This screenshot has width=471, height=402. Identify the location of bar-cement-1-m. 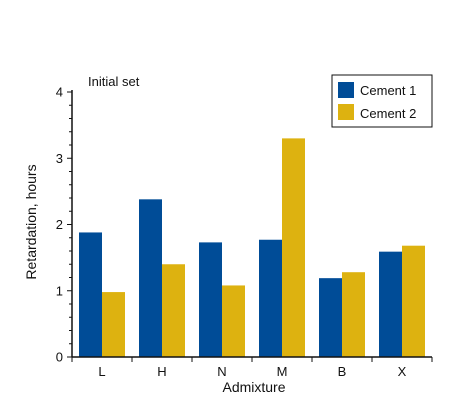
(270, 298).